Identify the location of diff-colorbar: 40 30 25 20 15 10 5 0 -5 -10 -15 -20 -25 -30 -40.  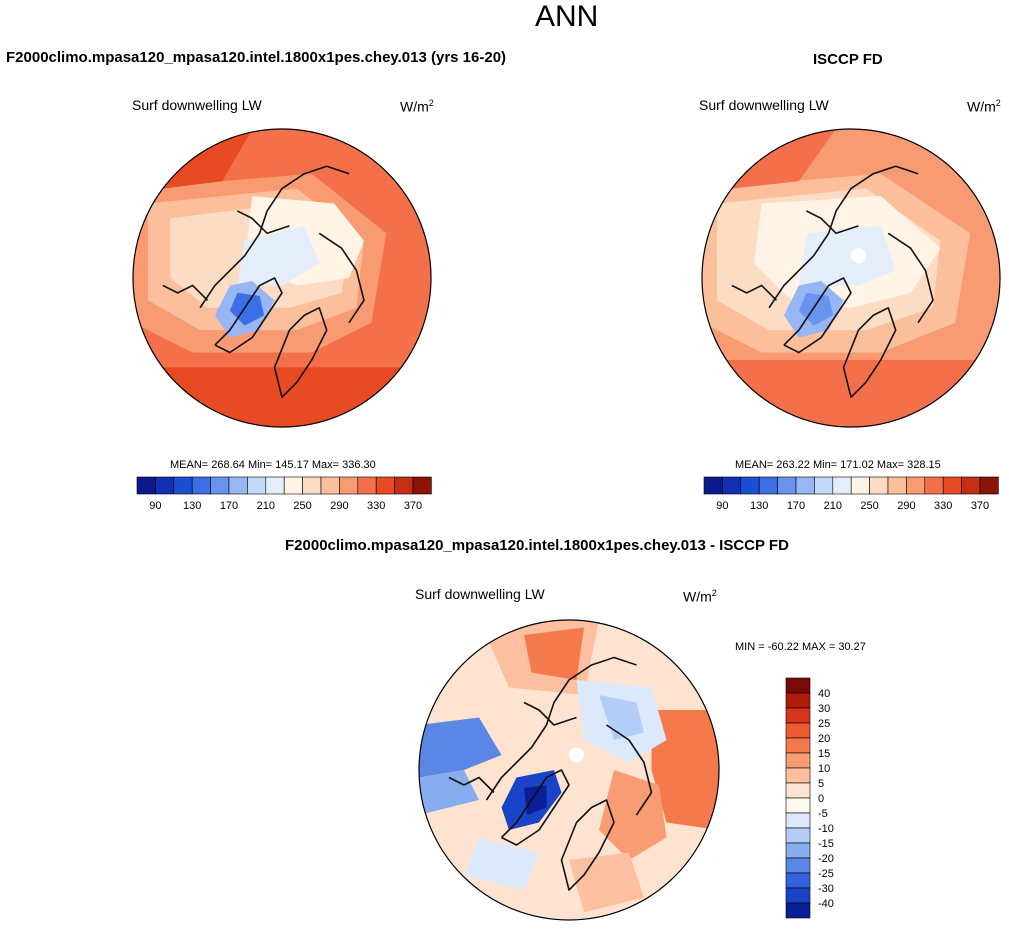
(809, 798).